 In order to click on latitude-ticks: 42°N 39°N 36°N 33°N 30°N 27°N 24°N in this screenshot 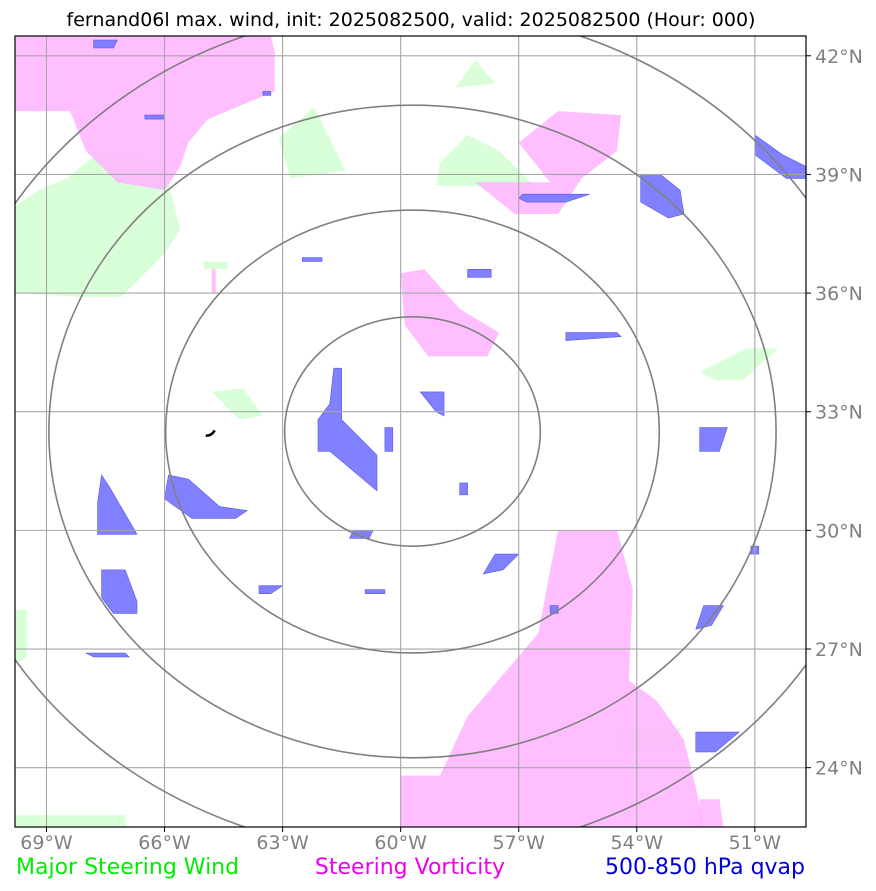, I will do `click(834, 413)`.